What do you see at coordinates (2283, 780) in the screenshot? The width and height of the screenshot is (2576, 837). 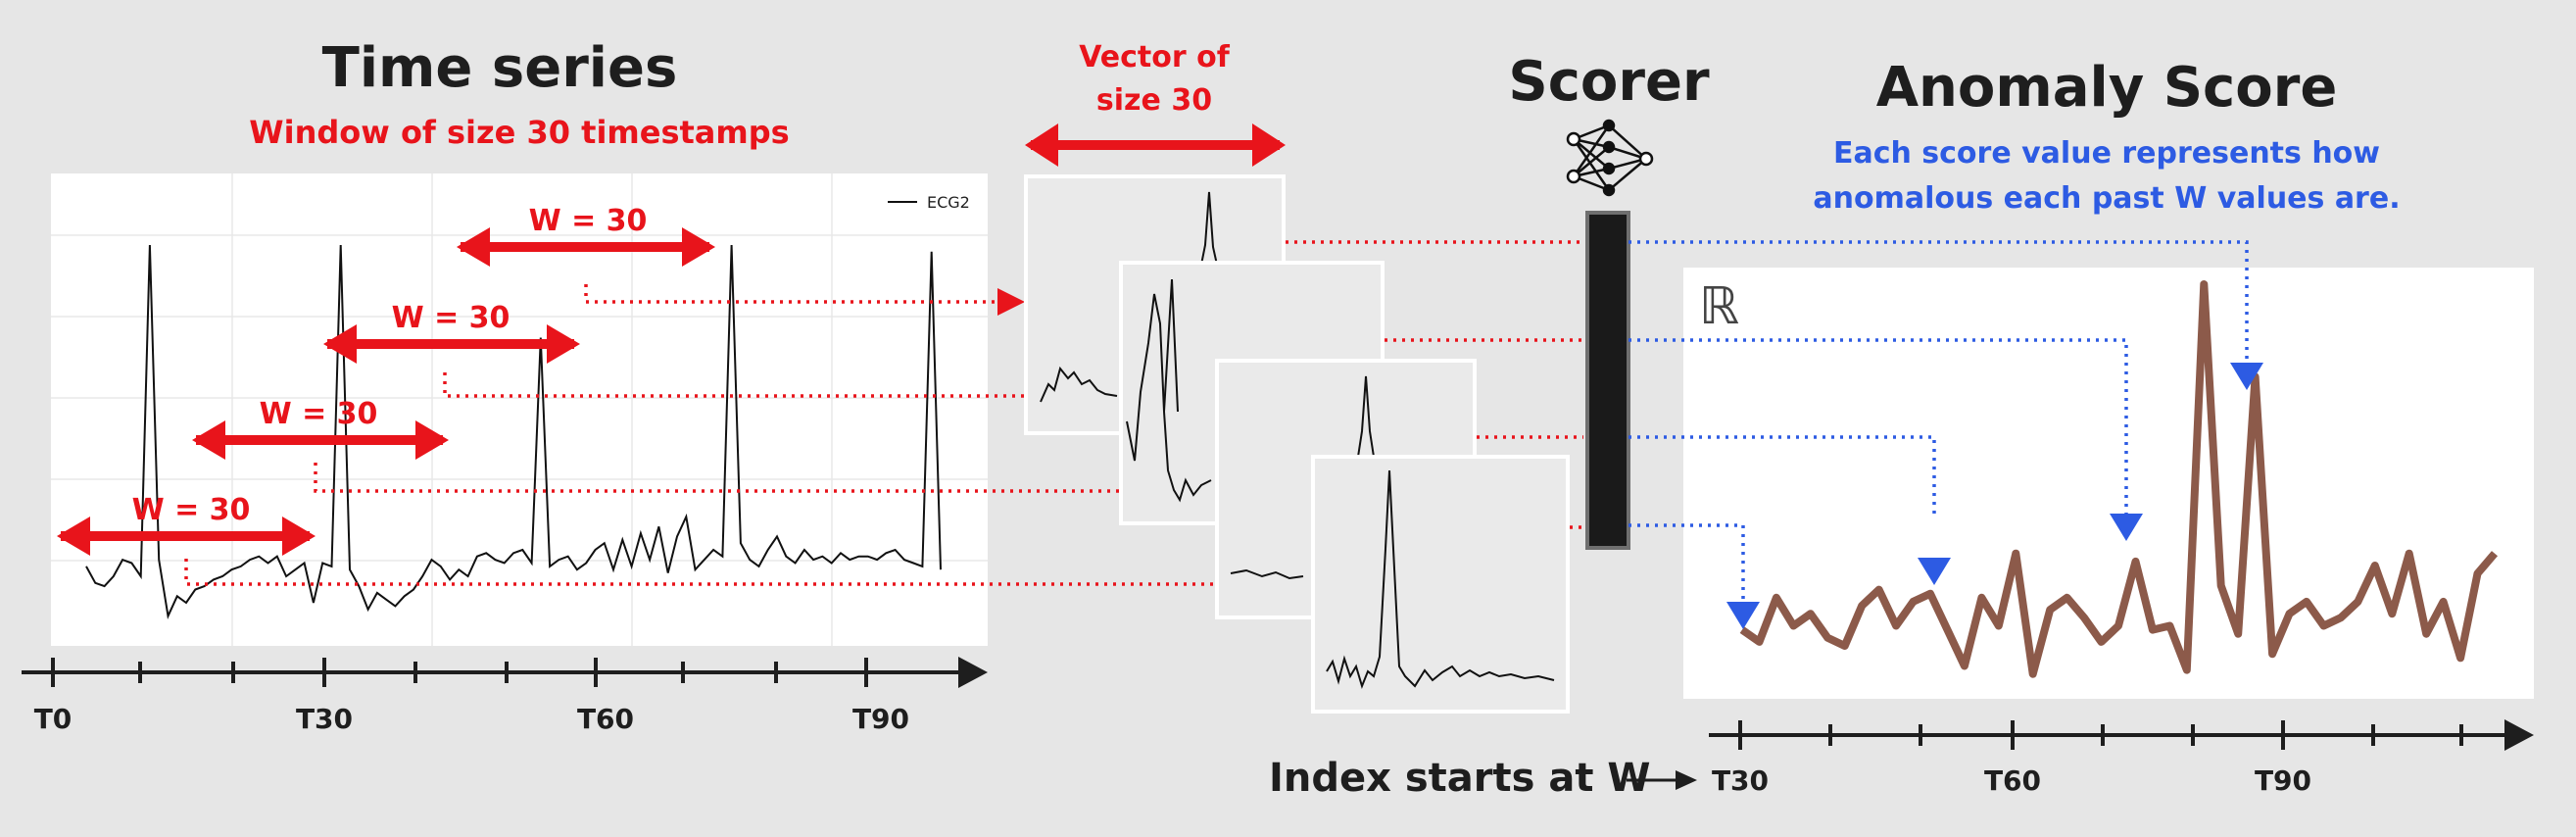 I see `right-tick-t90: T90` at bounding box center [2283, 780].